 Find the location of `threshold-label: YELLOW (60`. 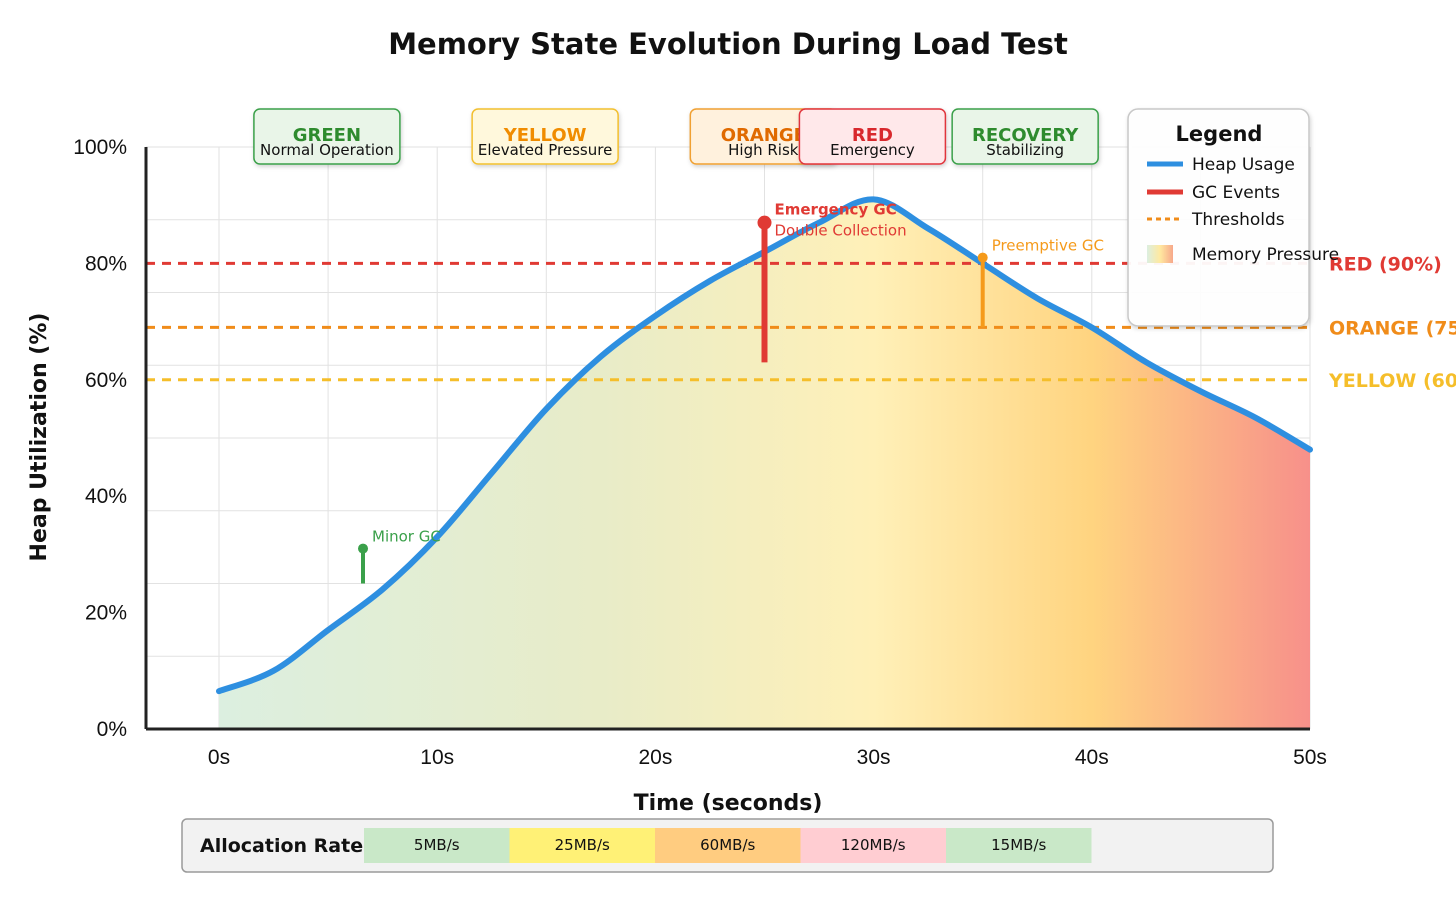

threshold-label: YELLOW (60 is located at coordinates (1392, 381).